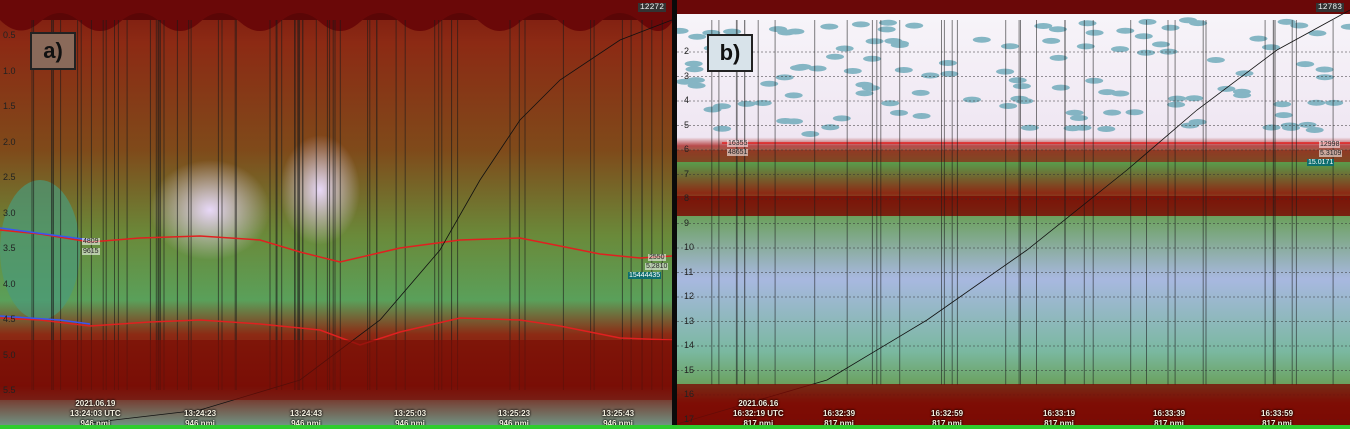  What do you see at coordinates (91, 251) in the screenshot?
I see `panel-a-left-bottom: 9615` at bounding box center [91, 251].